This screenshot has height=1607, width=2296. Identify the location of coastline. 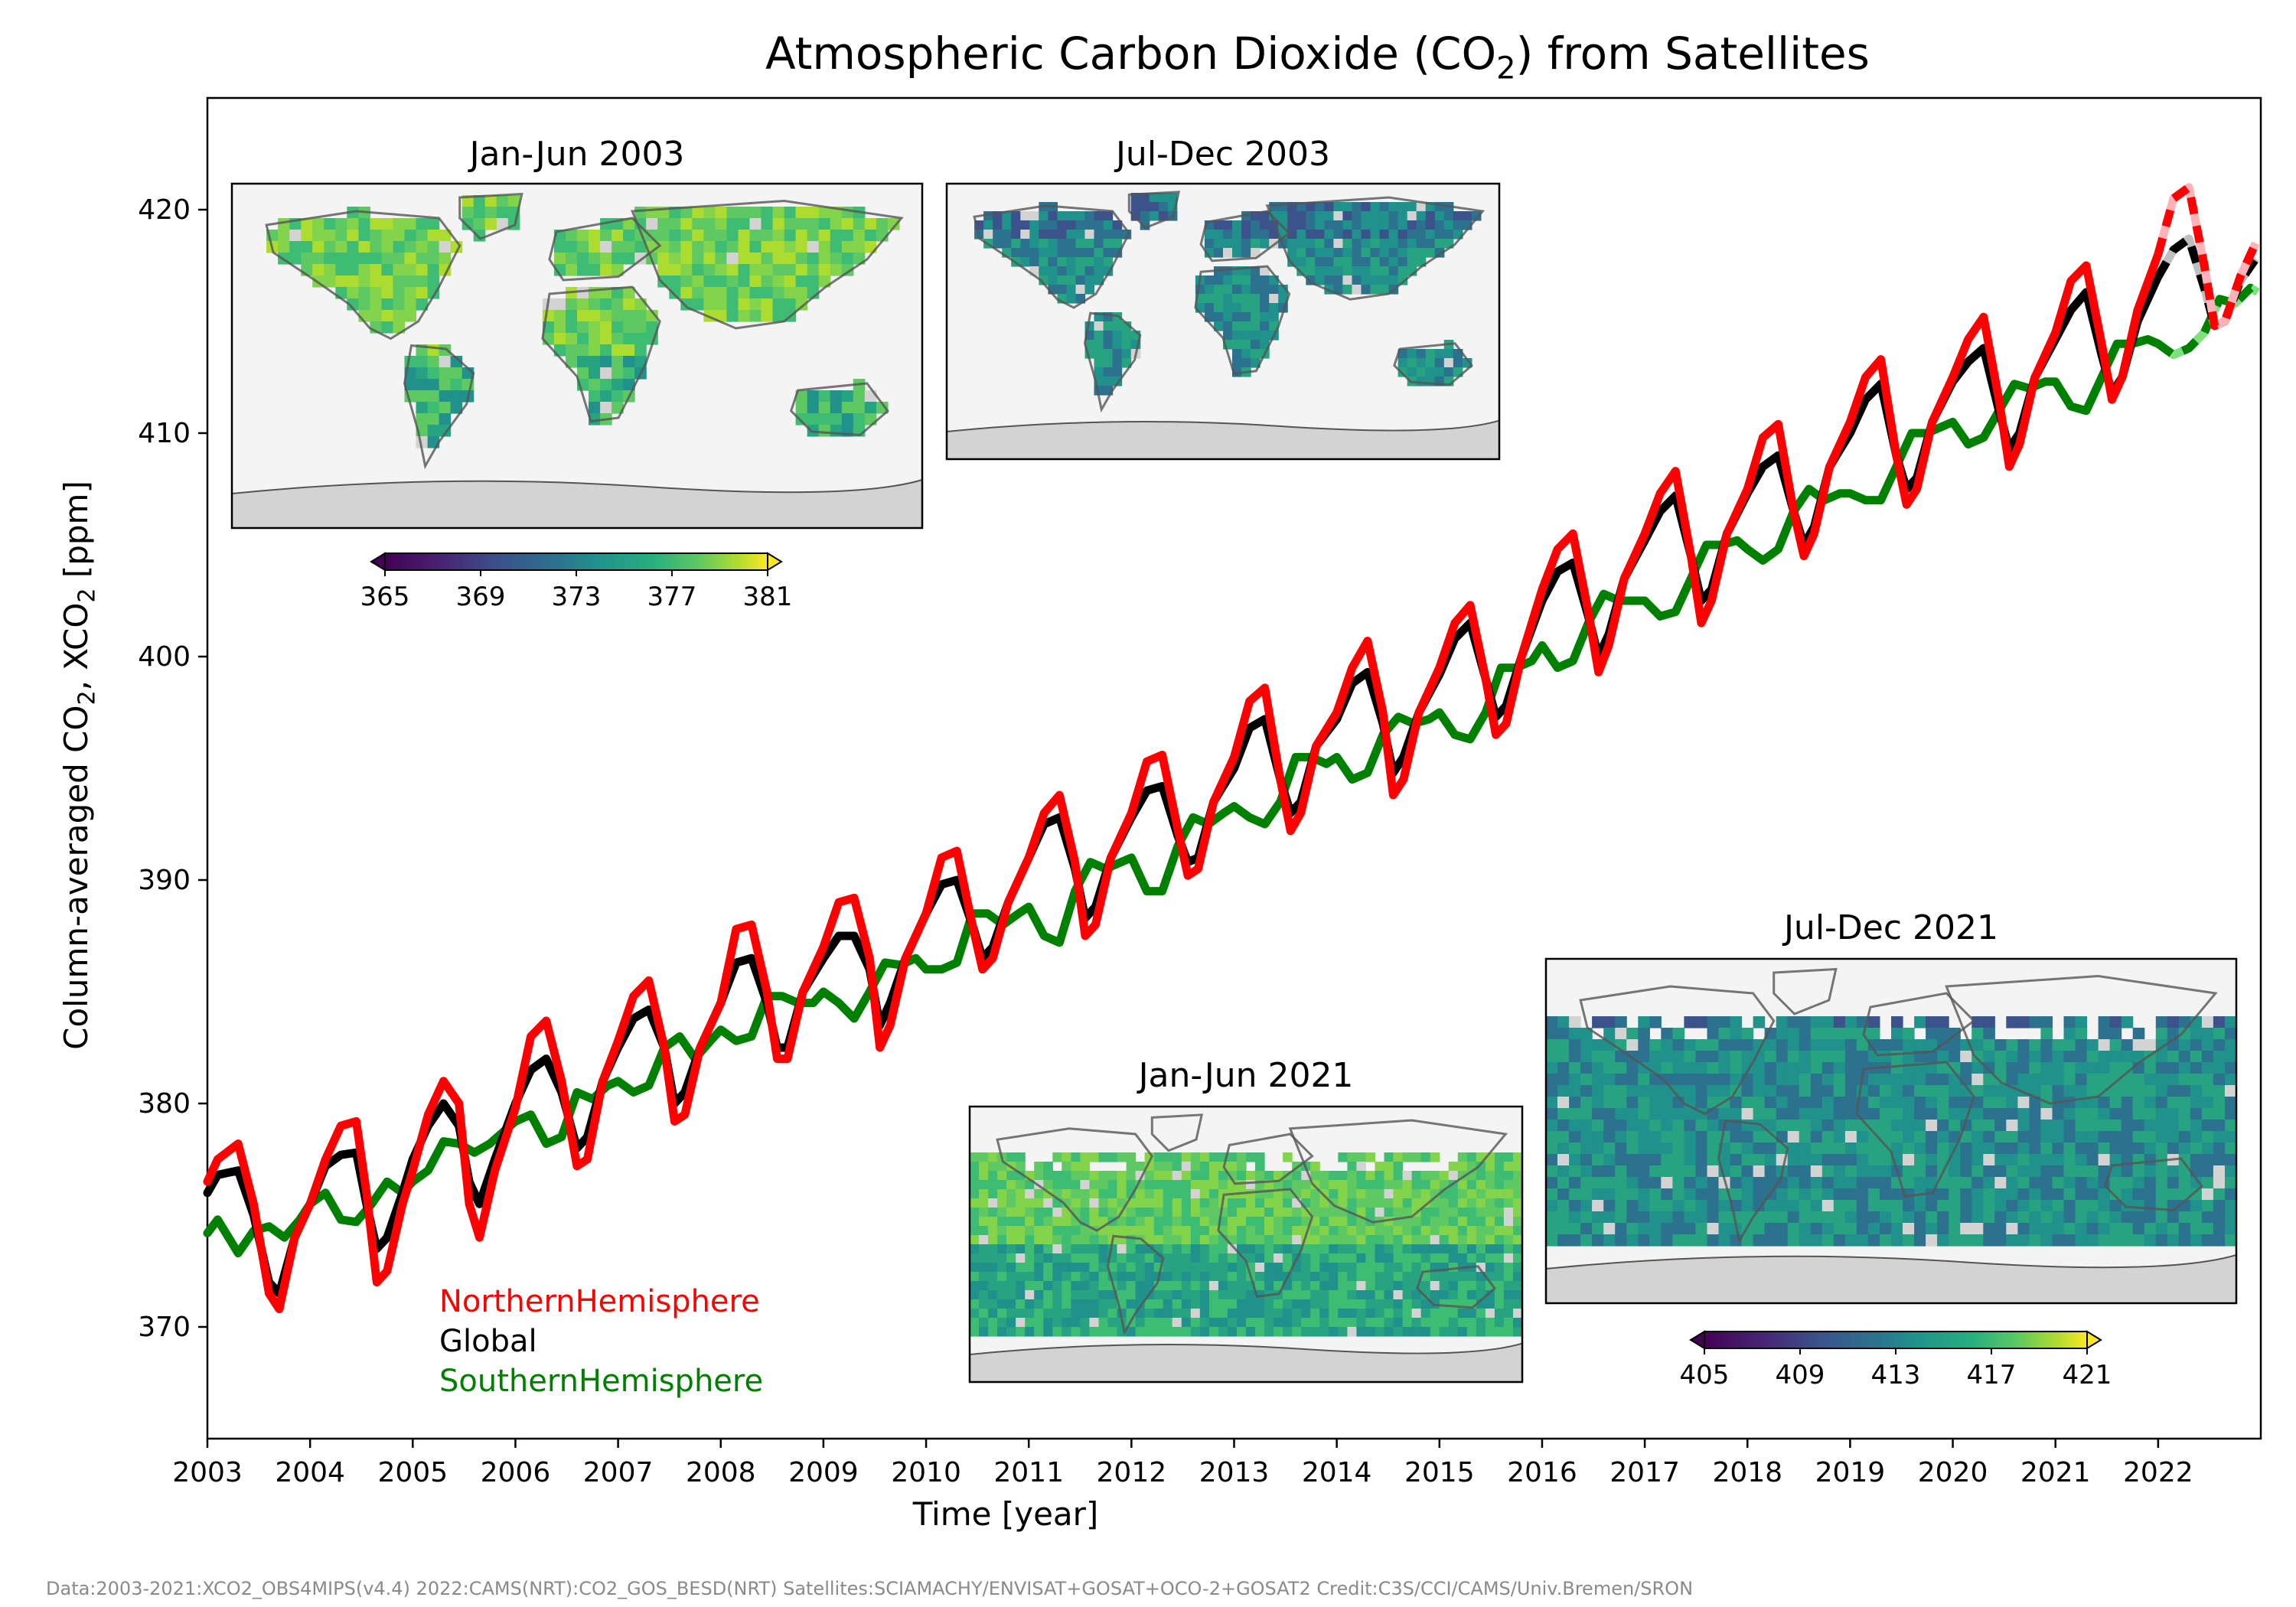
(1919, 1024).